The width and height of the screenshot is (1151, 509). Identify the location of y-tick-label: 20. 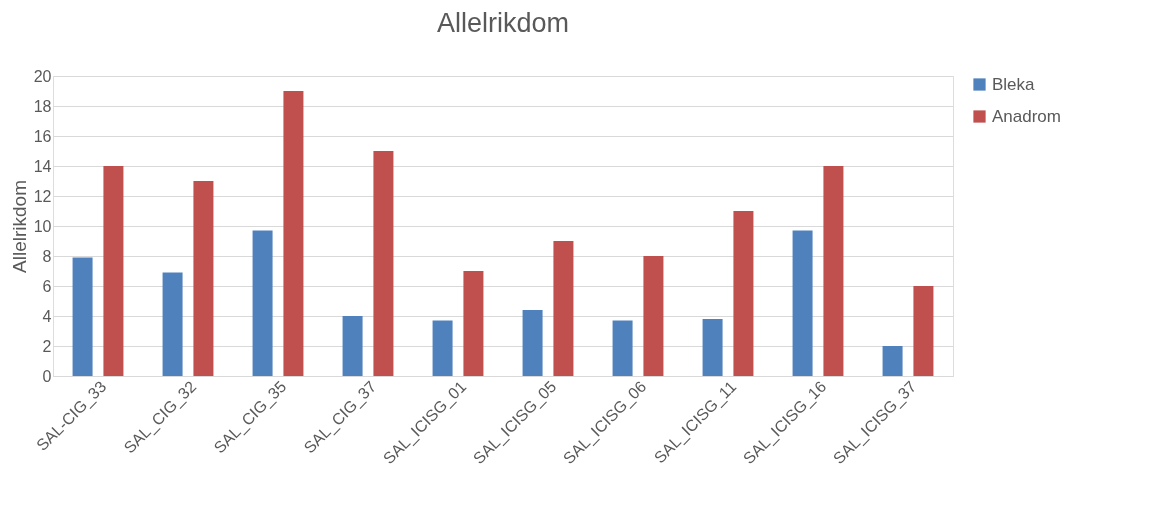
(42, 76).